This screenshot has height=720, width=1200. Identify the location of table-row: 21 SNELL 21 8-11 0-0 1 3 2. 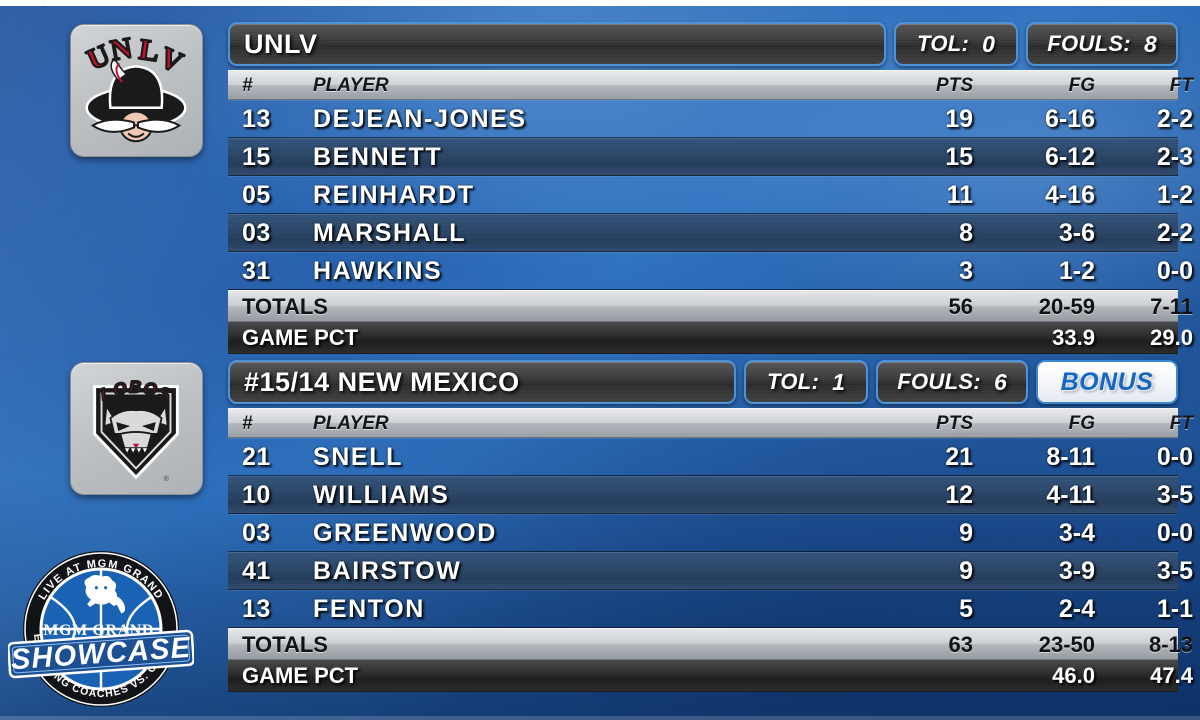
(710, 457).